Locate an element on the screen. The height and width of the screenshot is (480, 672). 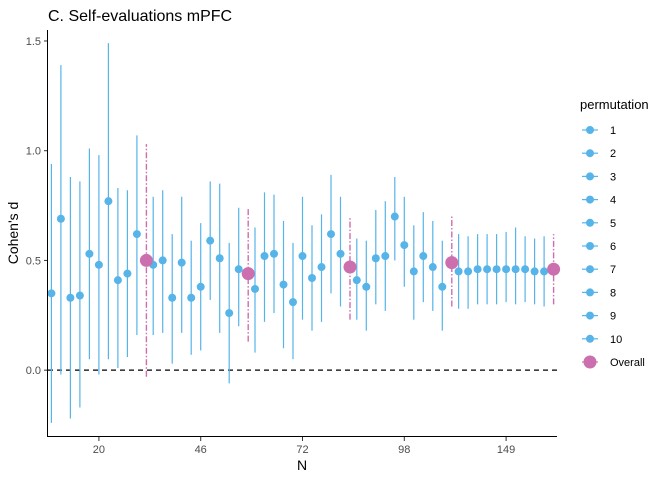
y-axis-label: Cohen's d is located at coordinates (13, 233).